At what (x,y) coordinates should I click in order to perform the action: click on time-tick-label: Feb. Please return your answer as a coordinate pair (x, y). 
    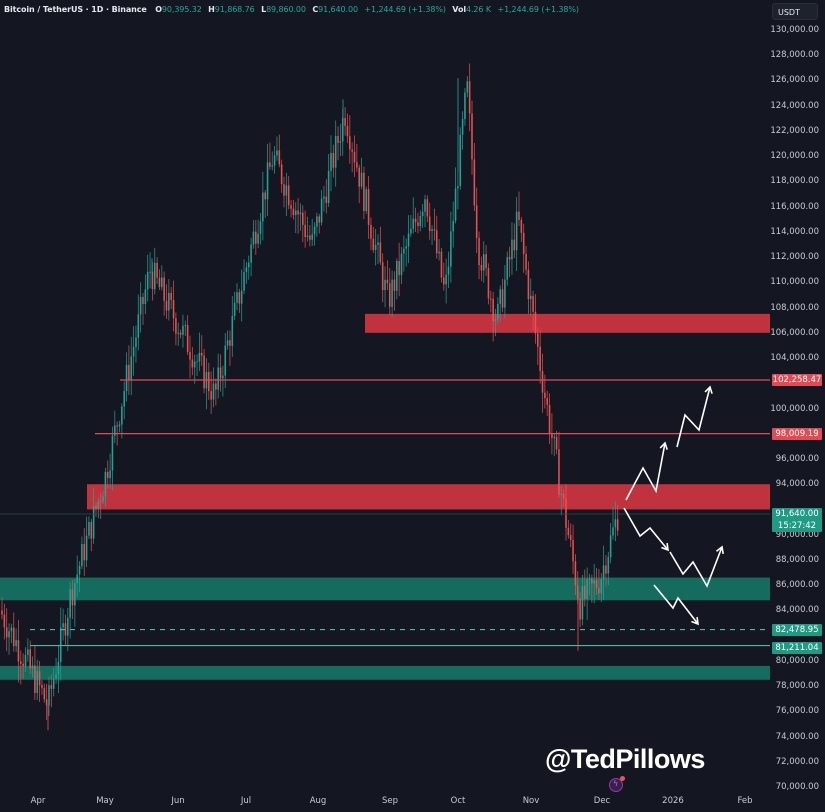
    Looking at the image, I should click on (745, 801).